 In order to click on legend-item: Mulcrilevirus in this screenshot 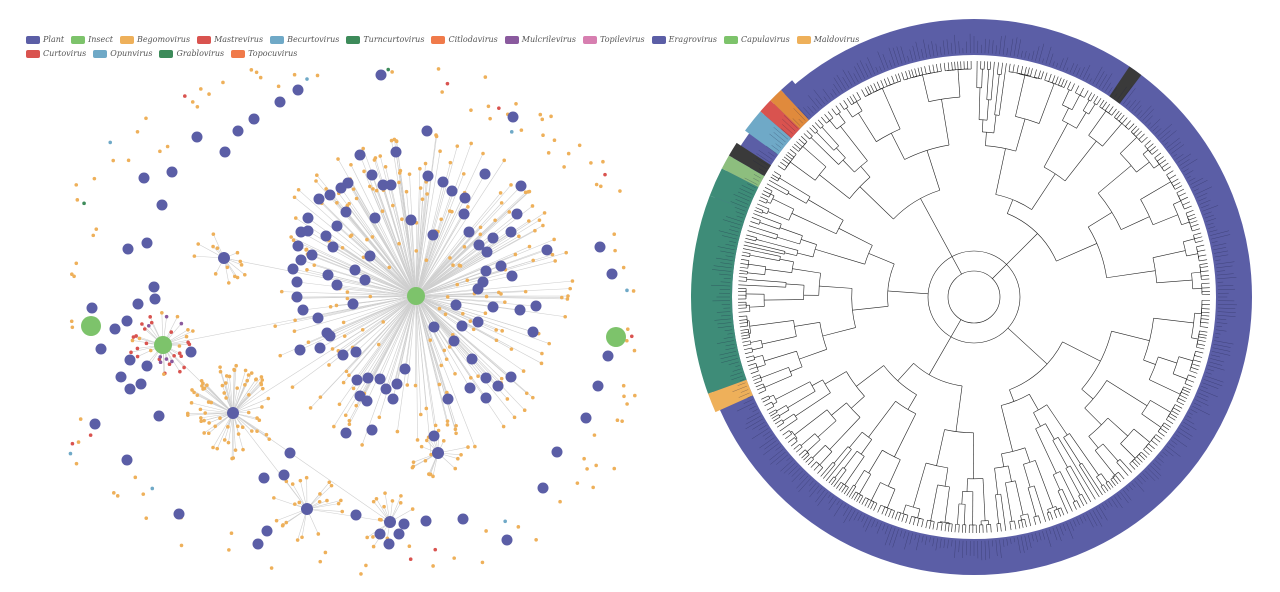, I will do `click(540, 39)`.